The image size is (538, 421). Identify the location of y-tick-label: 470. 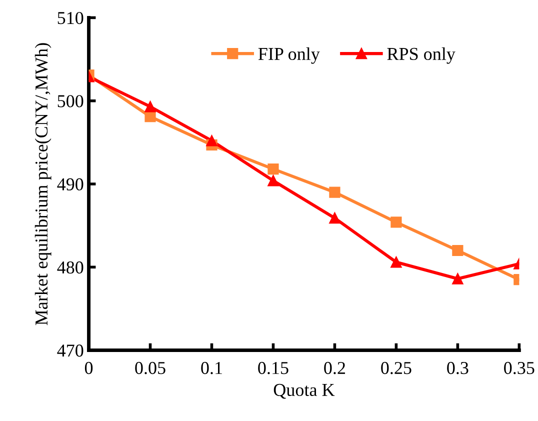
(70, 350).